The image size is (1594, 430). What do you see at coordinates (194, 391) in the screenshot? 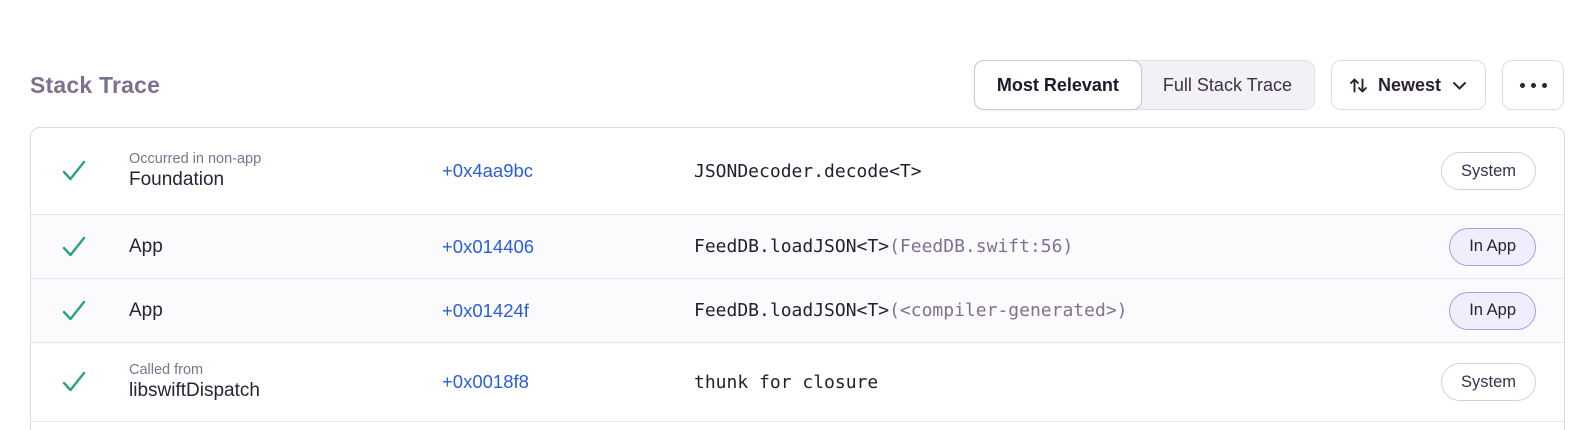
I see `frame-module-name: libswiftDispatch` at bounding box center [194, 391].